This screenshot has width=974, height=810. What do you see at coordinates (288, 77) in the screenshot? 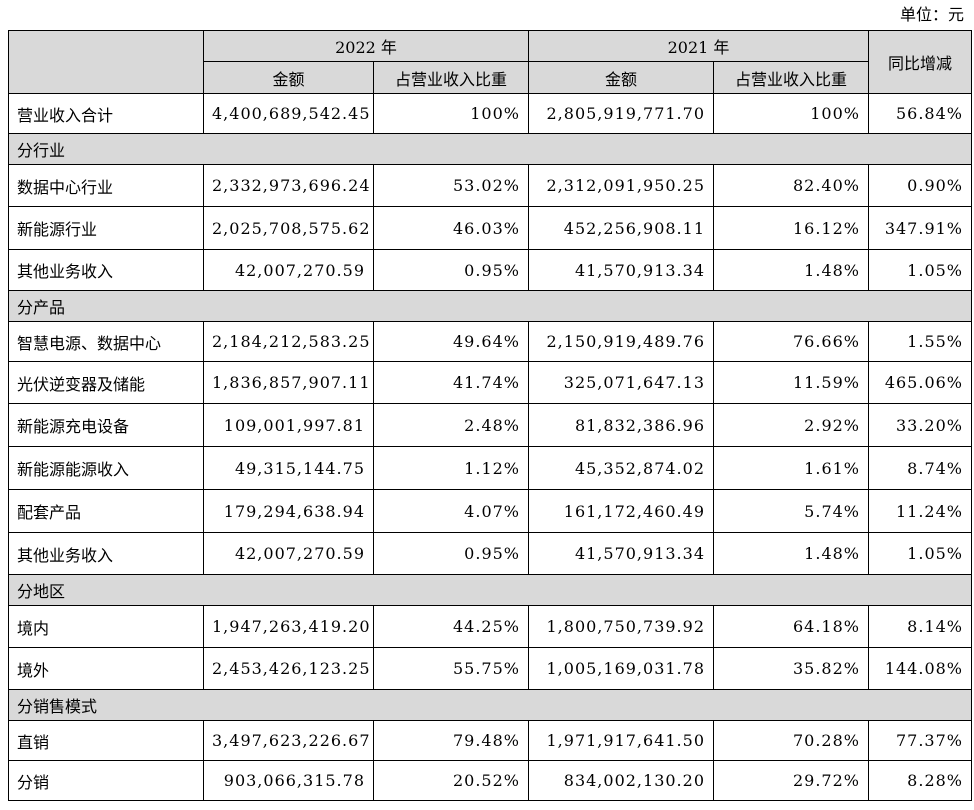
I see `amount-2022-header: 金额` at bounding box center [288, 77].